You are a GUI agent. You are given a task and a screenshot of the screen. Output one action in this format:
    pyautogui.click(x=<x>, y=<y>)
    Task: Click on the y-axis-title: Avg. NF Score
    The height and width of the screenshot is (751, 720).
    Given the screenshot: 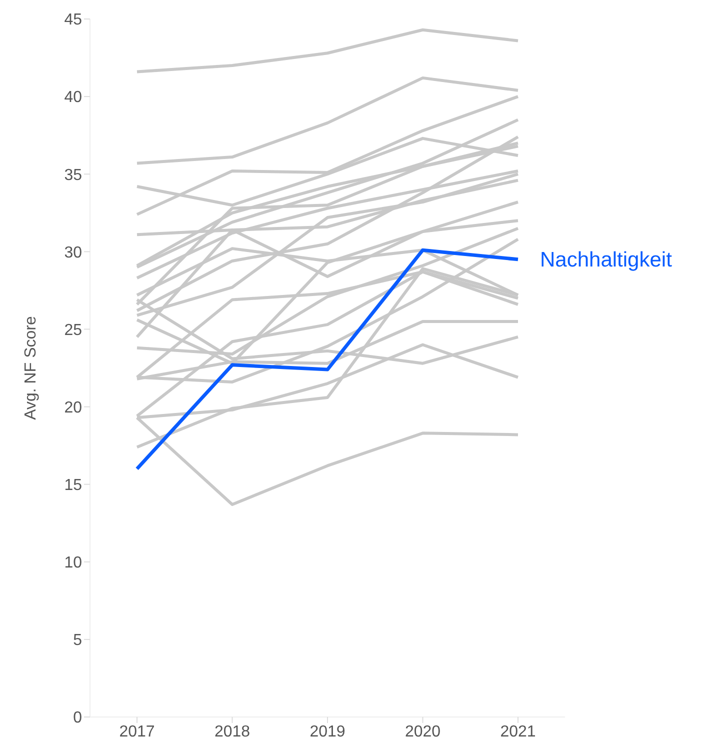 What is the action you would take?
    pyautogui.click(x=31, y=368)
    